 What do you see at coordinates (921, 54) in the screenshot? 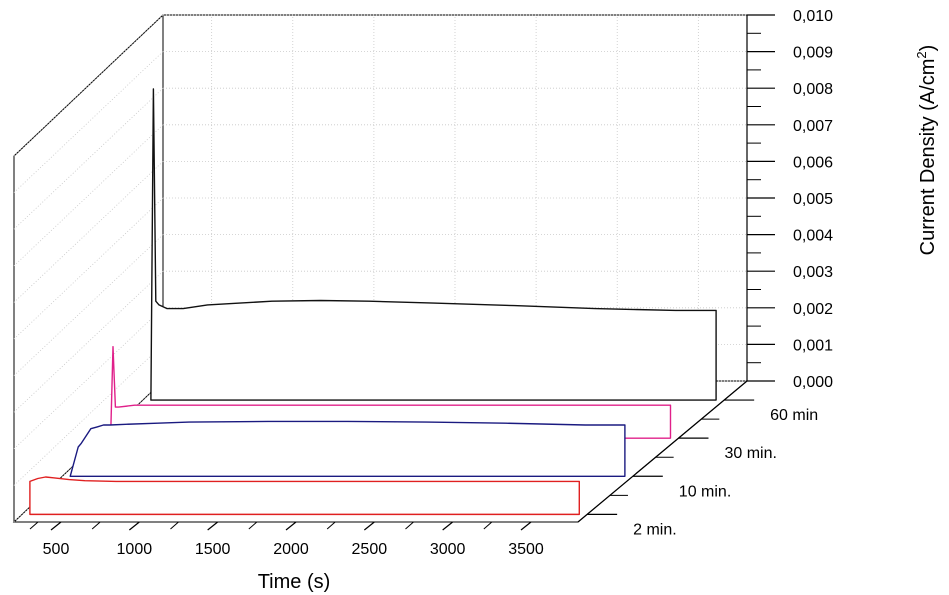
I see `z-axis-title-superscript: 2` at bounding box center [921, 54].